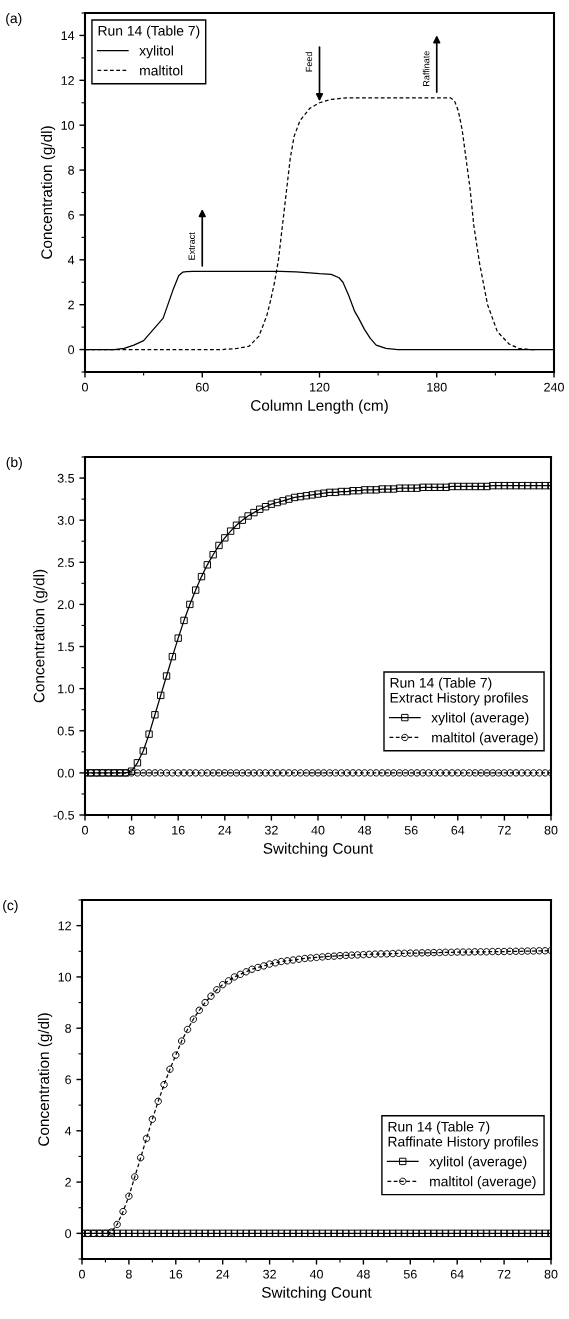  What do you see at coordinates (463, 1135) in the screenshot?
I see `legend-title: Run 14 (Table 7) Raffinate History profiles` at bounding box center [463, 1135].